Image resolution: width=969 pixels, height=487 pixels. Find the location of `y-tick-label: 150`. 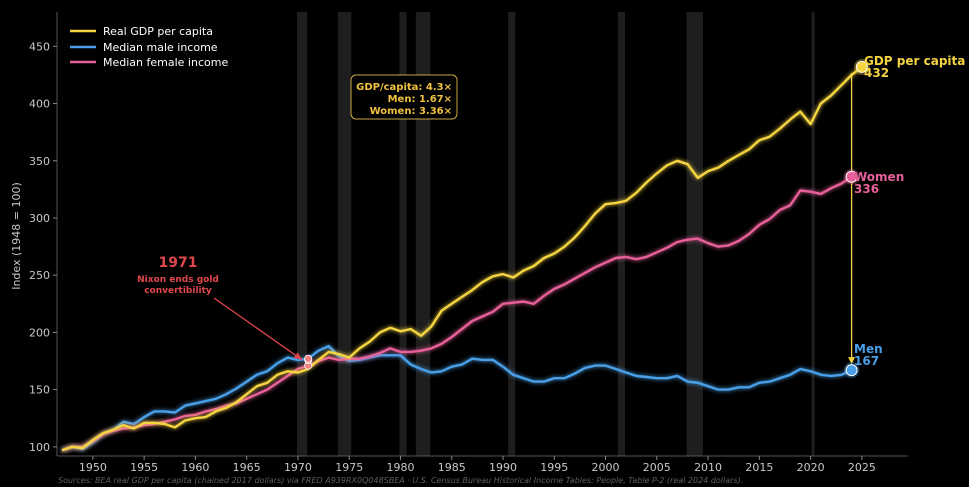

y-tick-label: 150 is located at coordinates (39, 390).